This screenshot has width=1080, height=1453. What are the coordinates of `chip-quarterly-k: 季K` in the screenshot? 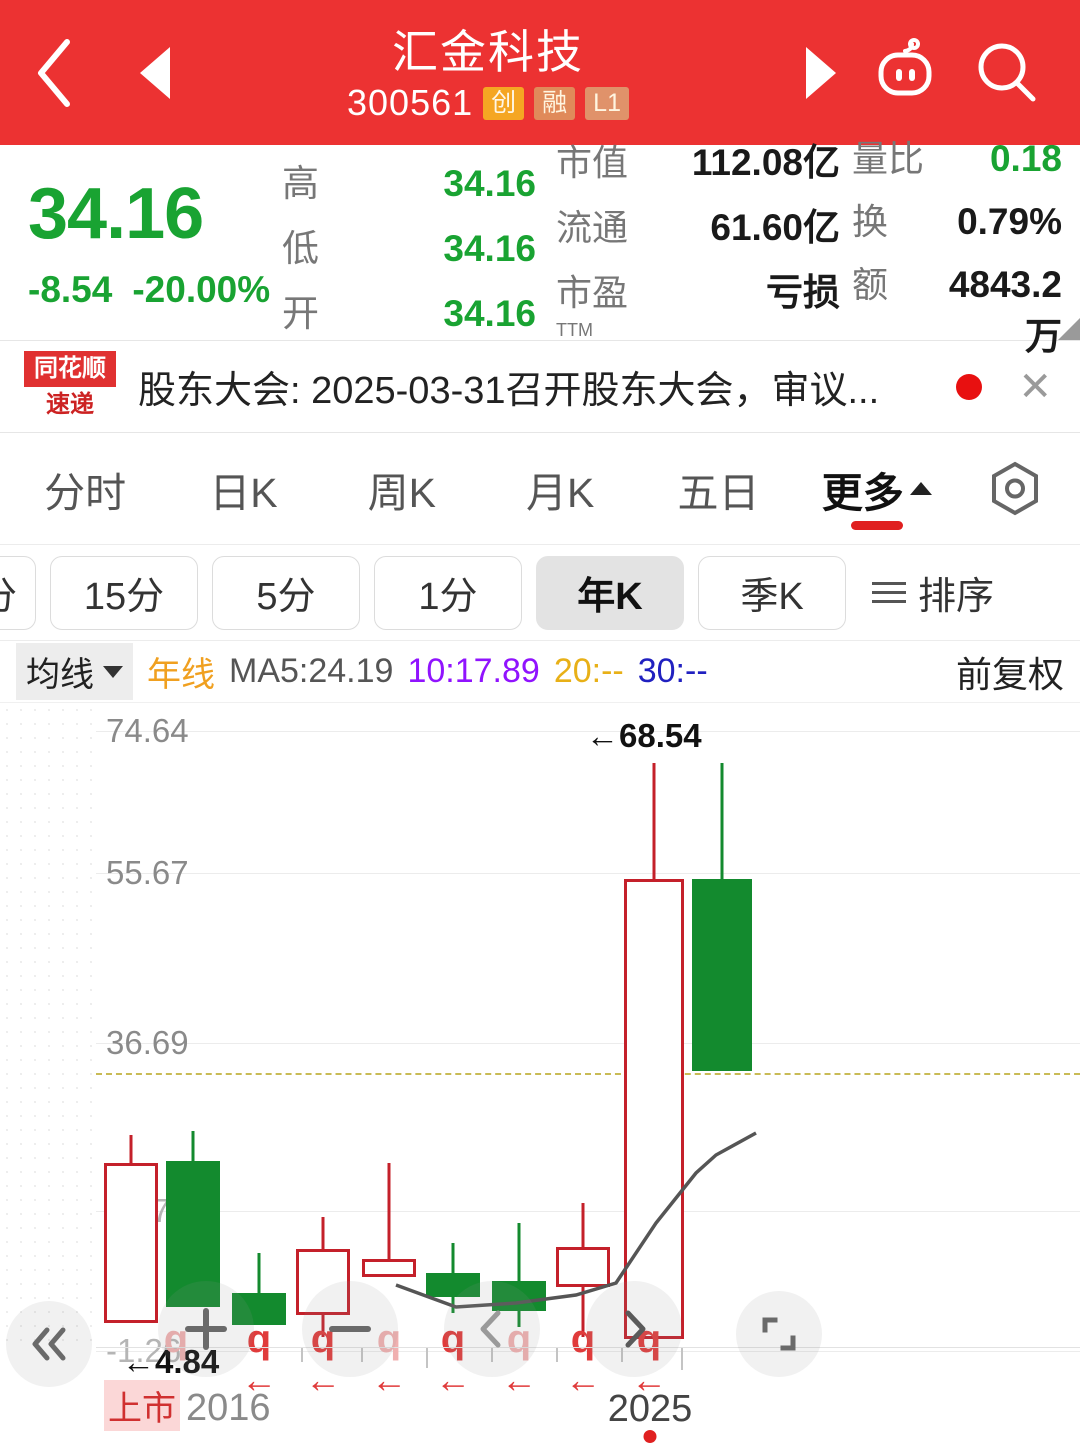 It's located at (772, 592).